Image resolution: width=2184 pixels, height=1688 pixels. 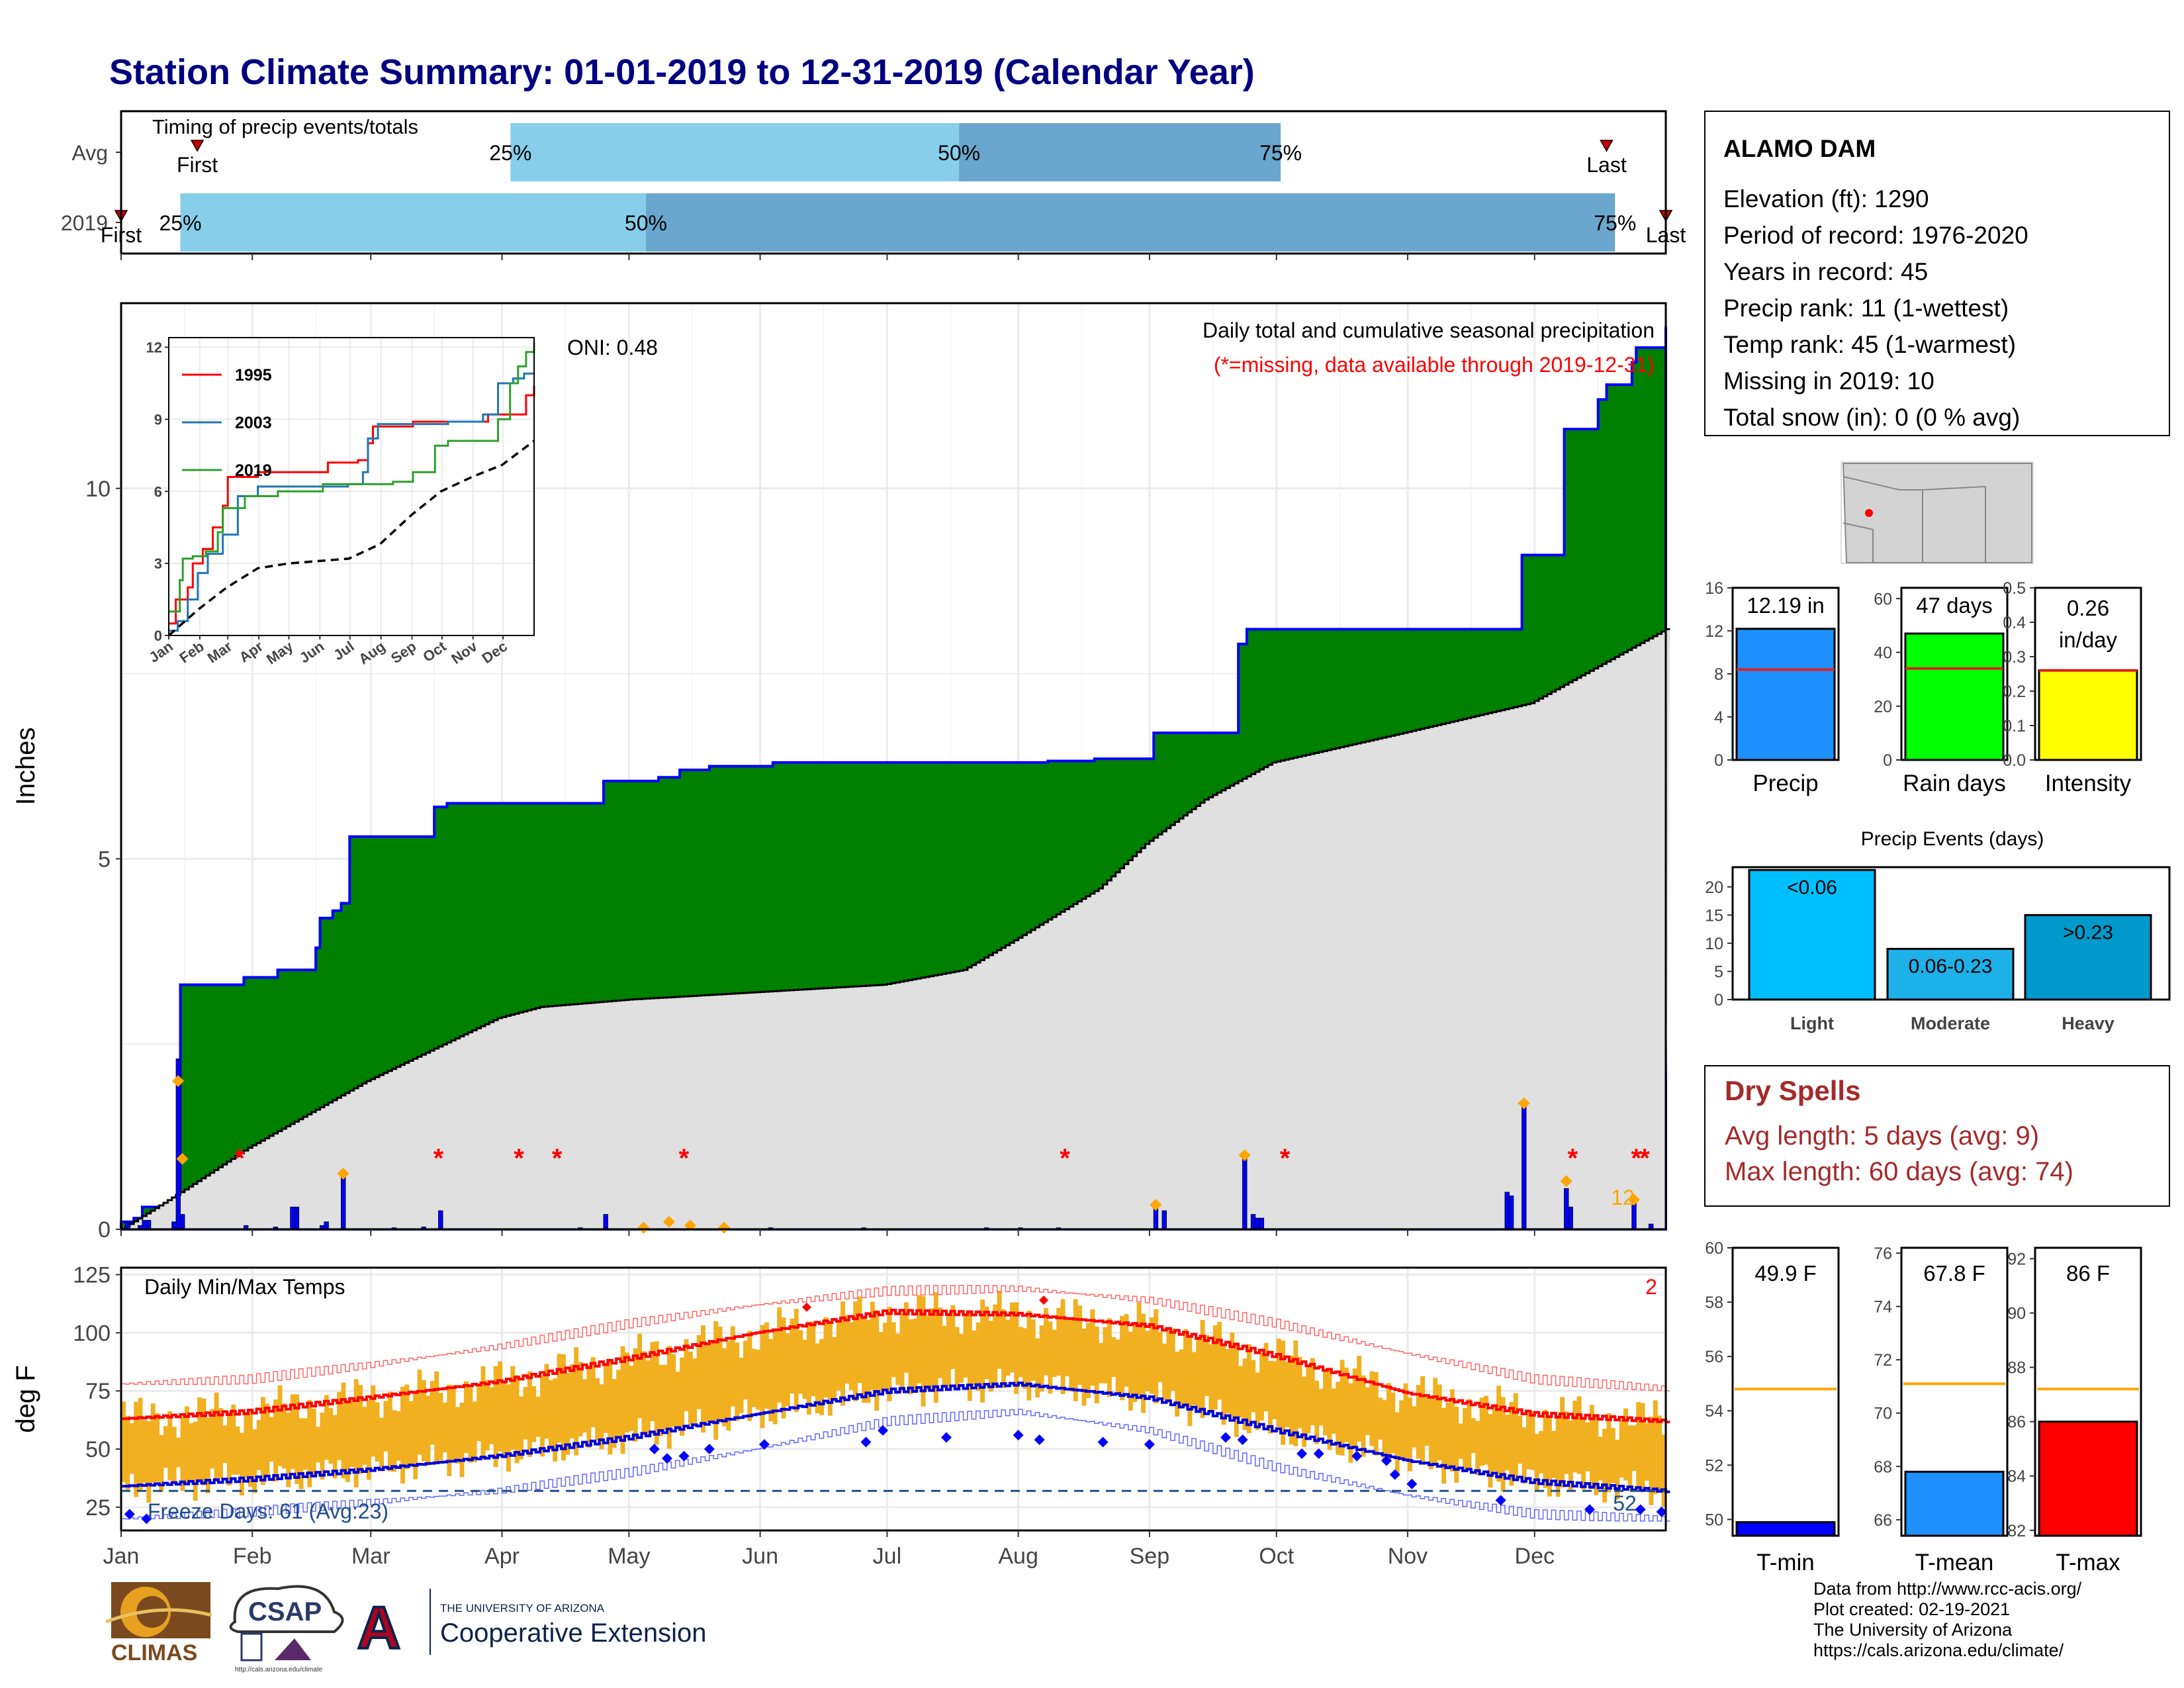 I want to click on inset-legend-label: 2003, so click(x=253, y=423).